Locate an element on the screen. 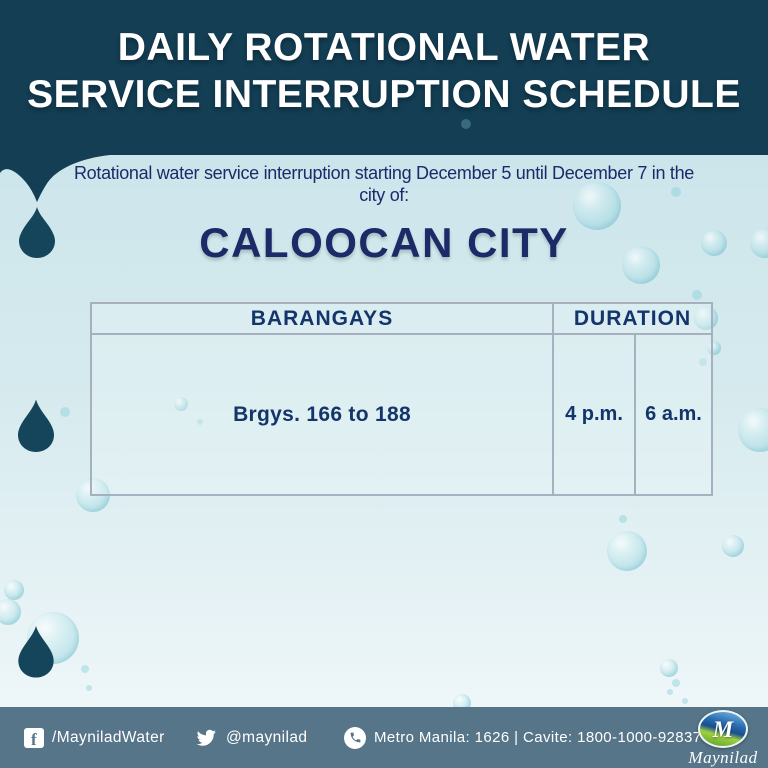 Image resolution: width=768 pixels, height=768 pixels. announcement-line2: city of: is located at coordinates (384, 195).